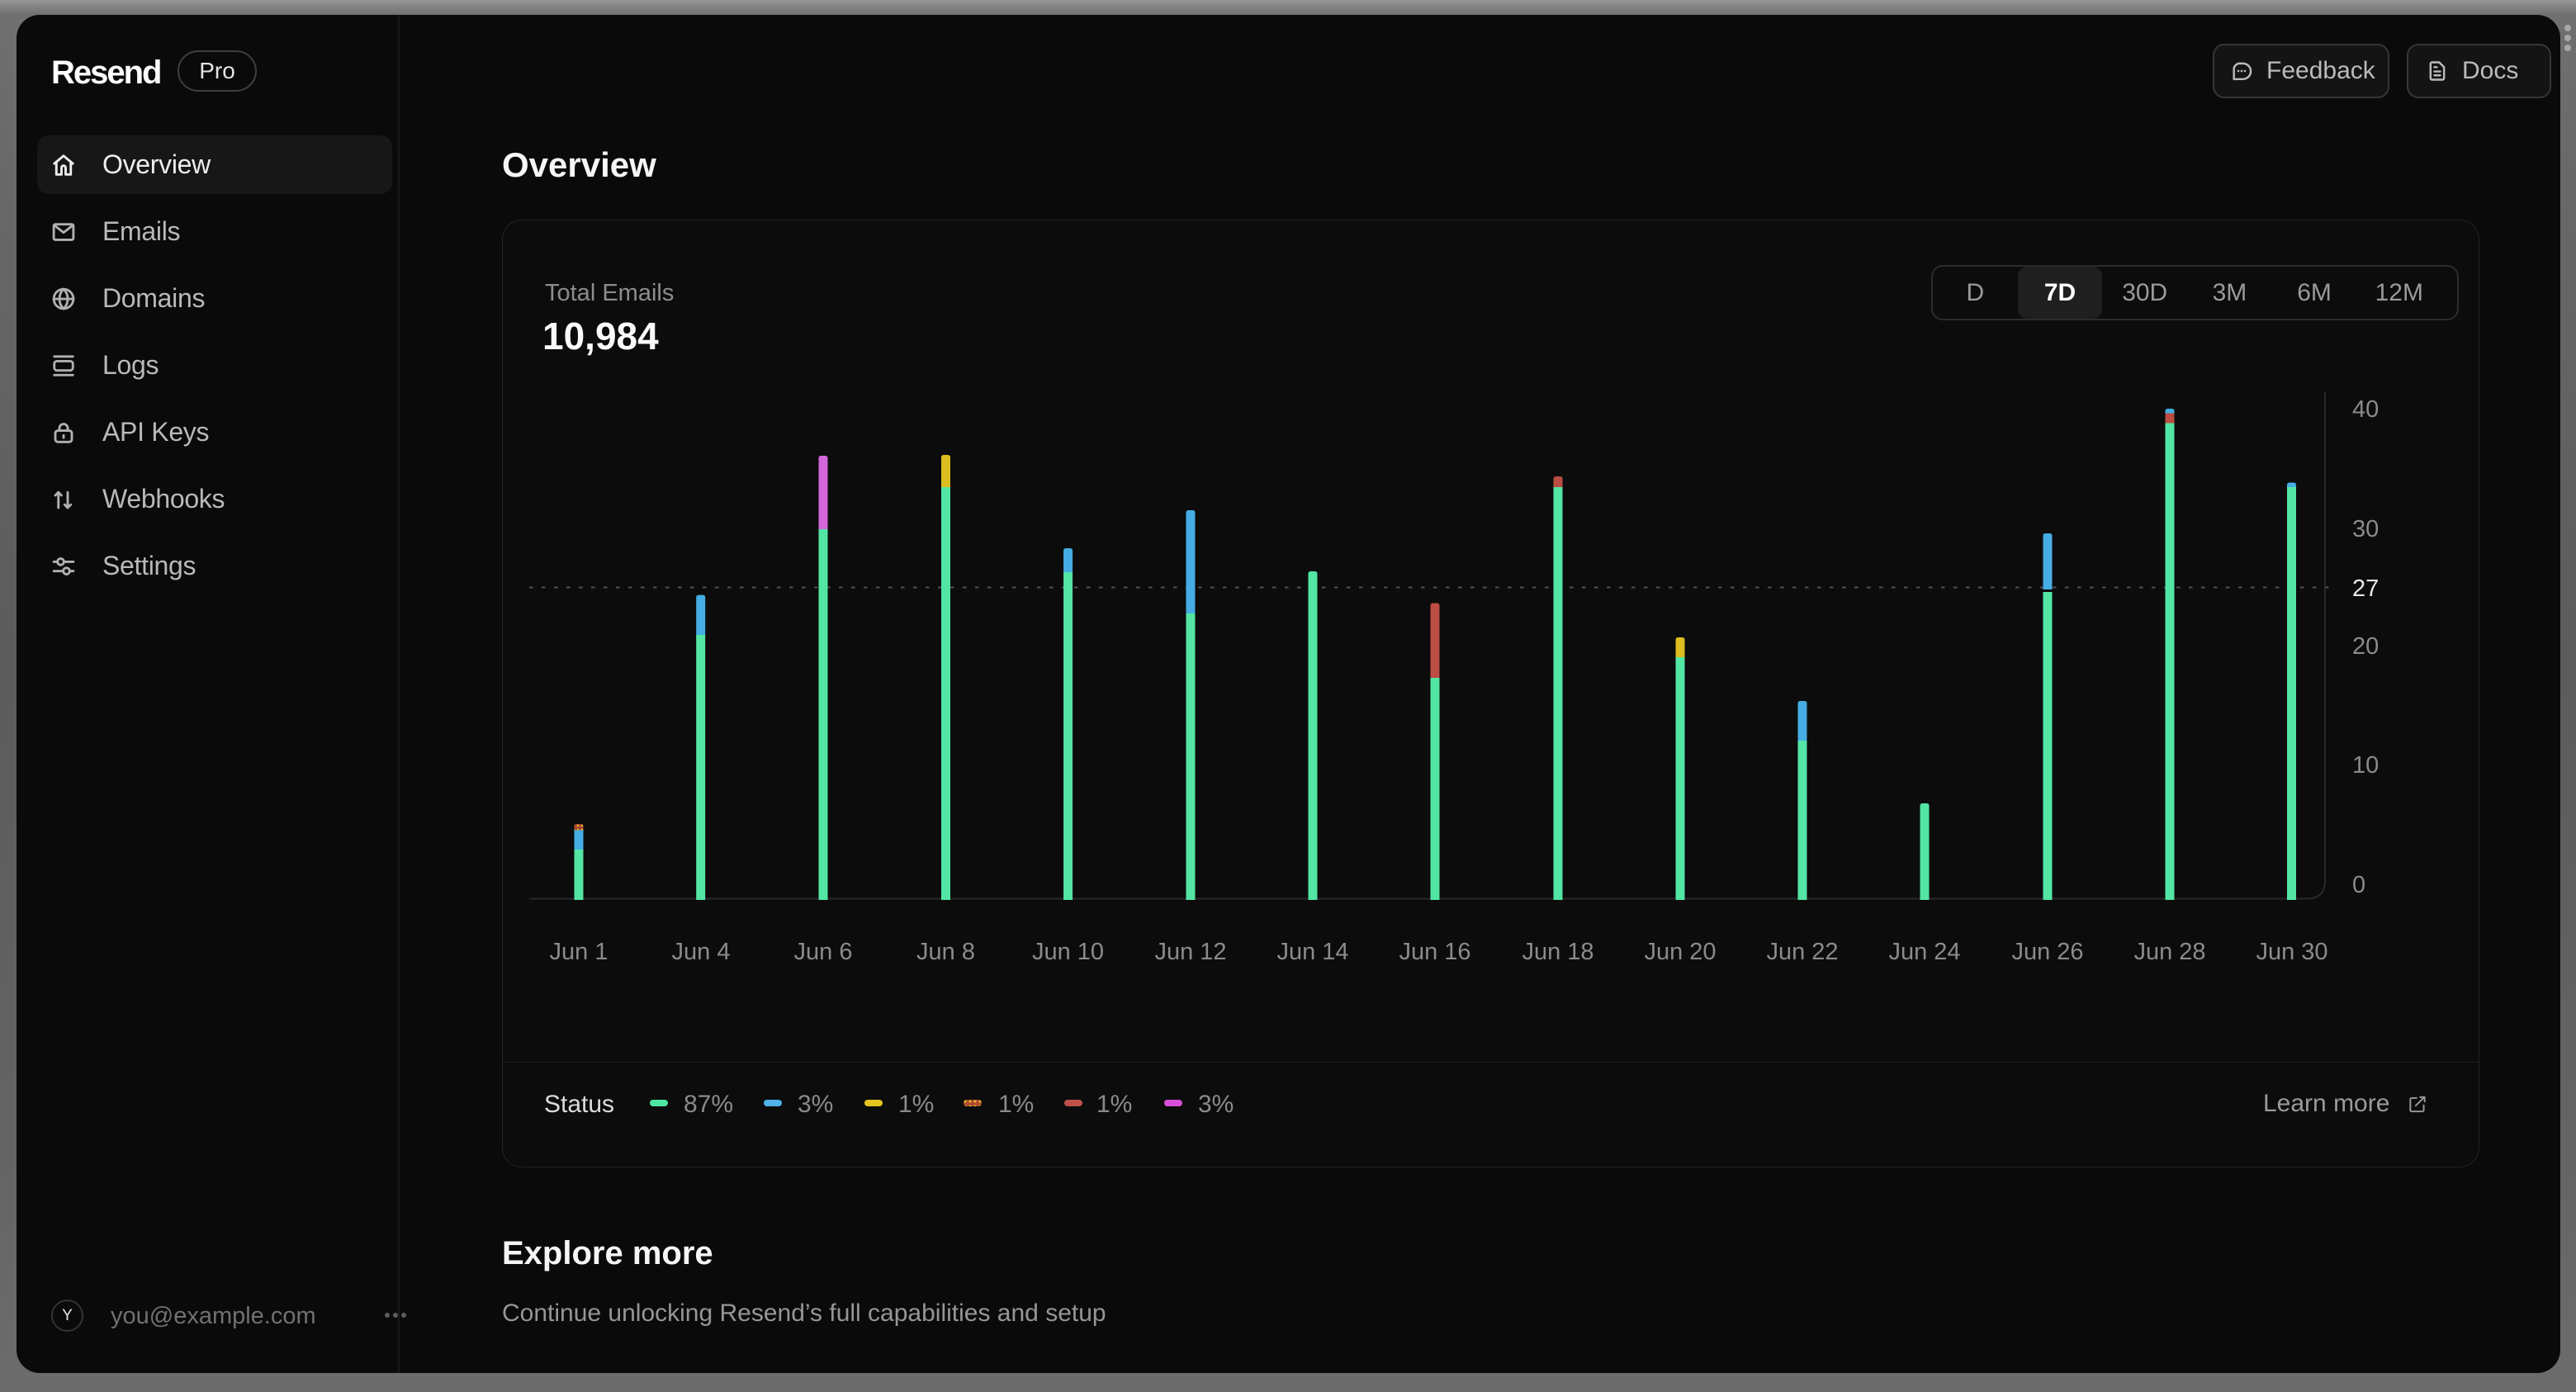 Image resolution: width=2576 pixels, height=1392 pixels. Describe the element at coordinates (1434, 952) in the screenshot. I see `svg-text: Jun 16` at that location.